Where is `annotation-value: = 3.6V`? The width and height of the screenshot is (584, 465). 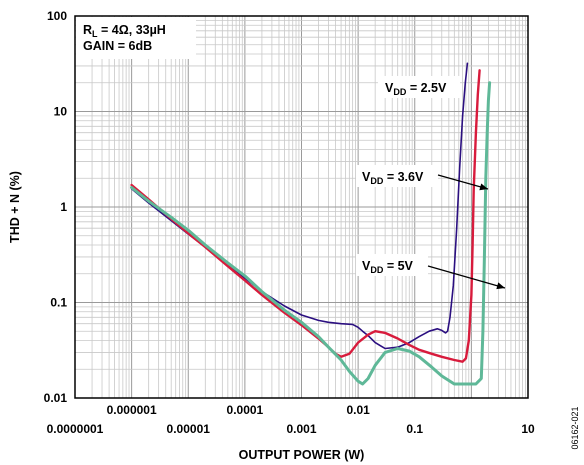 annotation-value: = 3.6V is located at coordinates (403, 177).